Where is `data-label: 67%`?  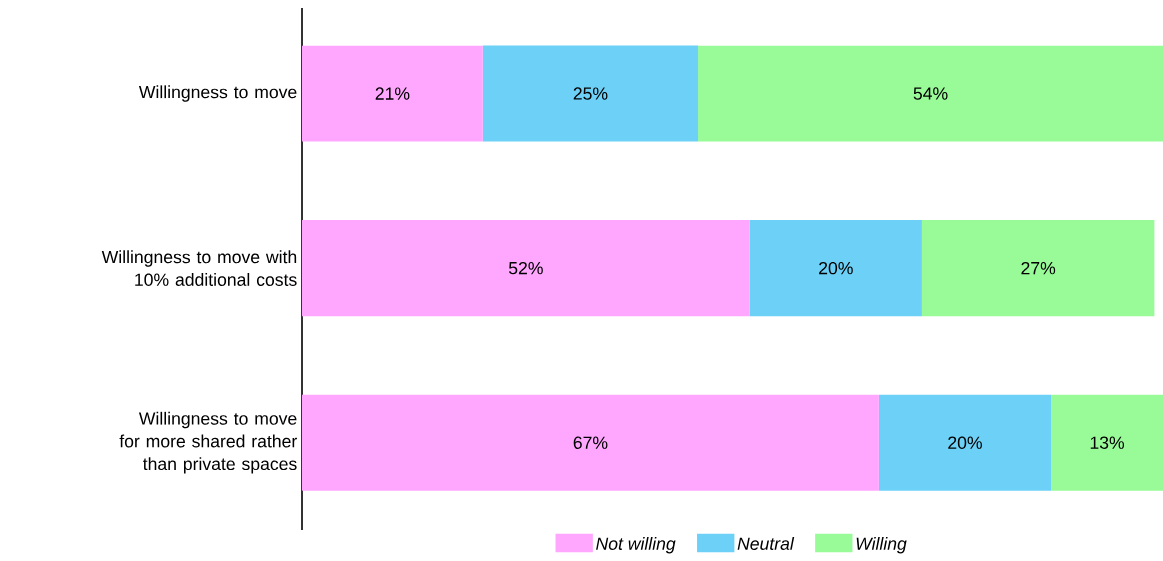
data-label: 67% is located at coordinates (590, 442).